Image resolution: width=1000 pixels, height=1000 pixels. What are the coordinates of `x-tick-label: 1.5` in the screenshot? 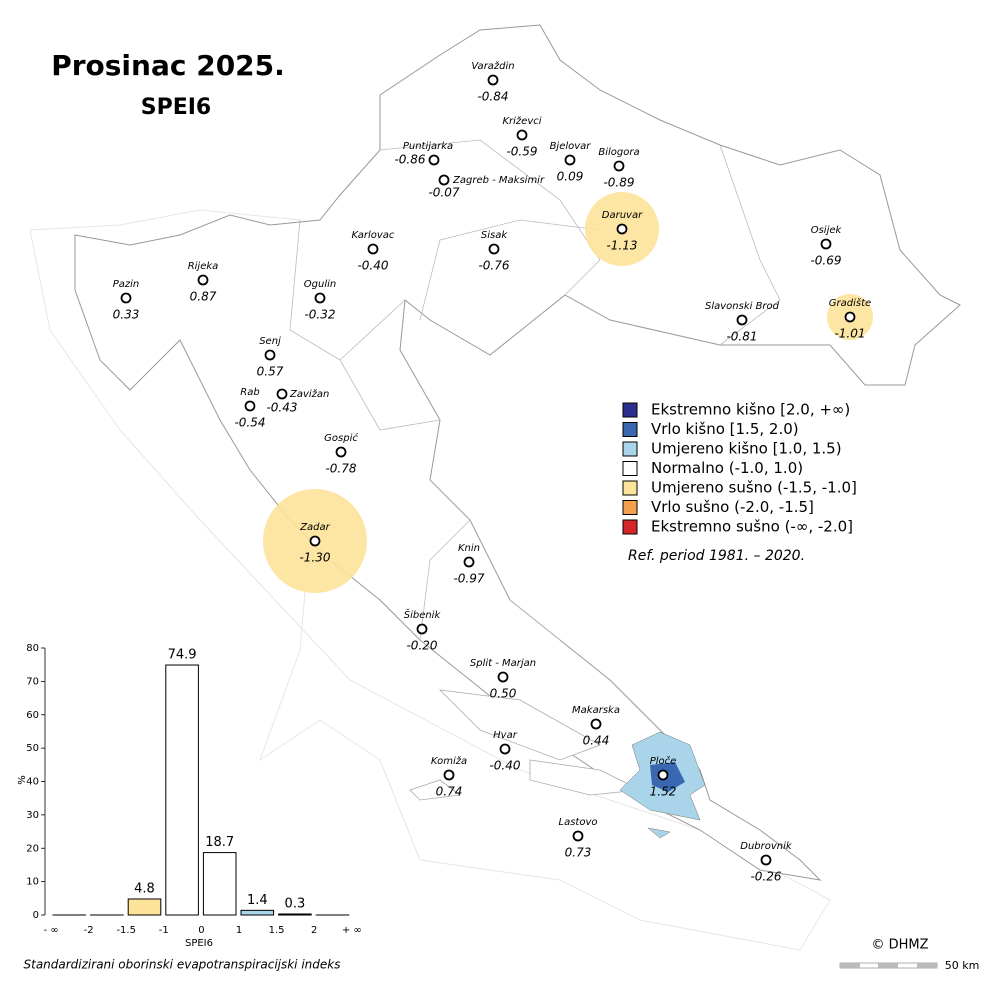 It's located at (277, 930).